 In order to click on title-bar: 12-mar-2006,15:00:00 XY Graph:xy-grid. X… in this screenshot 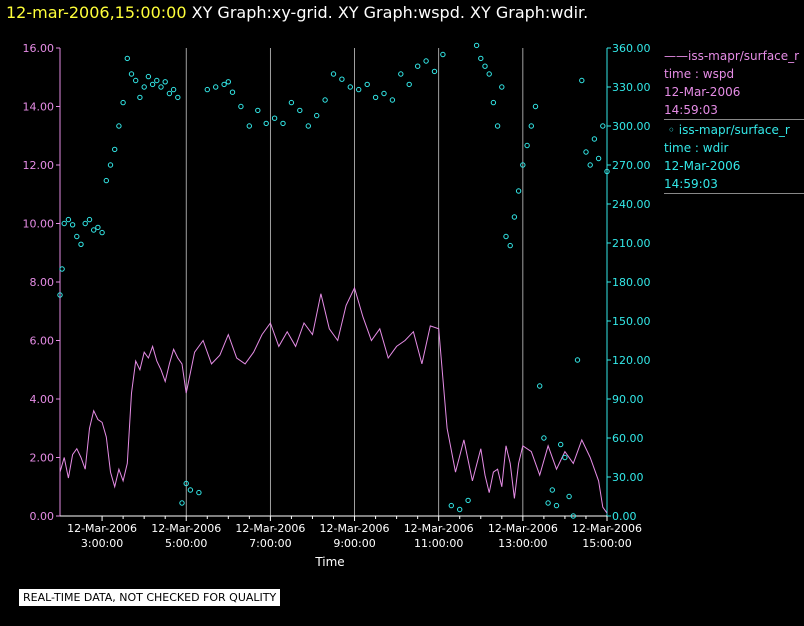, I will do `click(297, 12)`.